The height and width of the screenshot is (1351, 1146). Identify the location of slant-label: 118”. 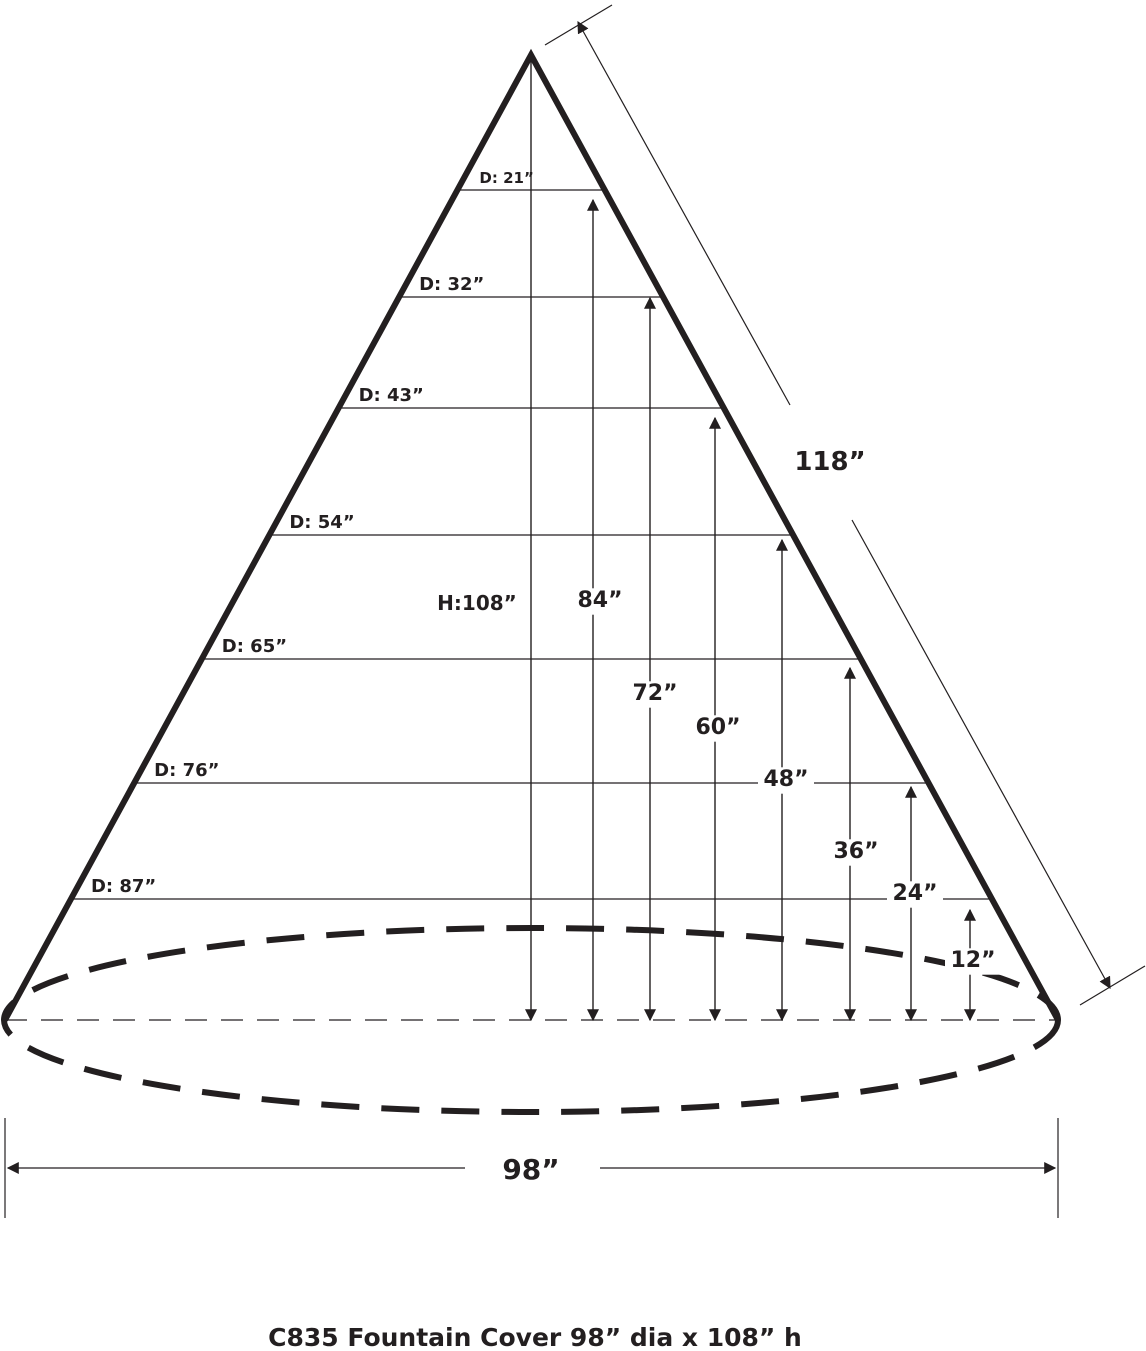
(829, 462).